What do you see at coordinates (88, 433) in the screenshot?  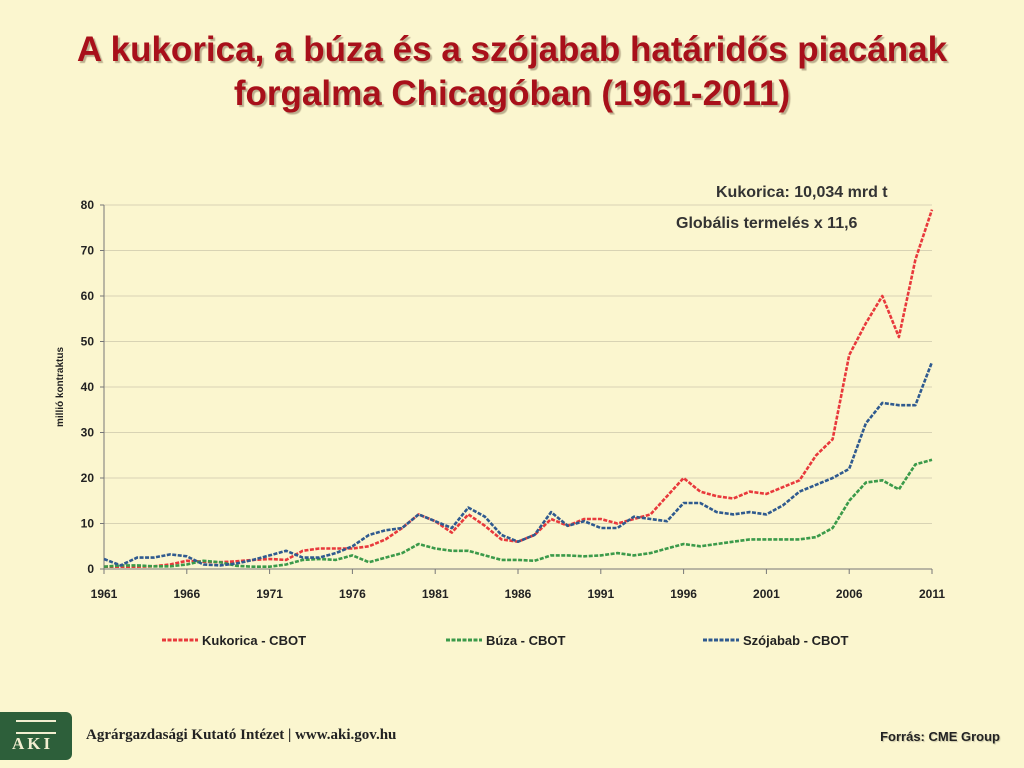 I see `y-tick-label: 30` at bounding box center [88, 433].